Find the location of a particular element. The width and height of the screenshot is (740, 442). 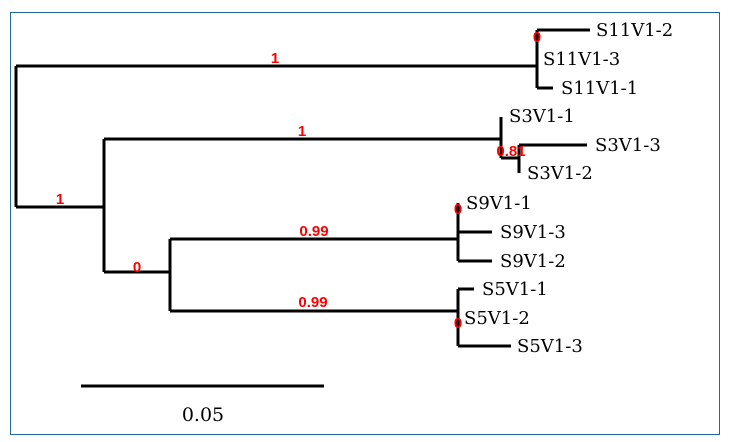

support-label: 0.81 is located at coordinates (510, 151).